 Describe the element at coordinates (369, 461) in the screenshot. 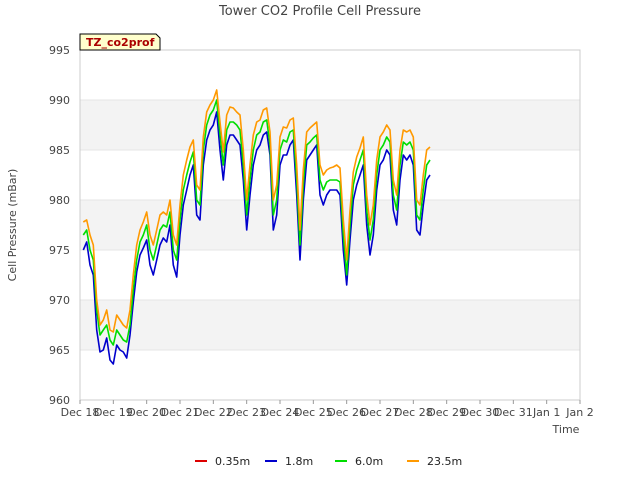

I see `legend-label: 6.0m` at that location.